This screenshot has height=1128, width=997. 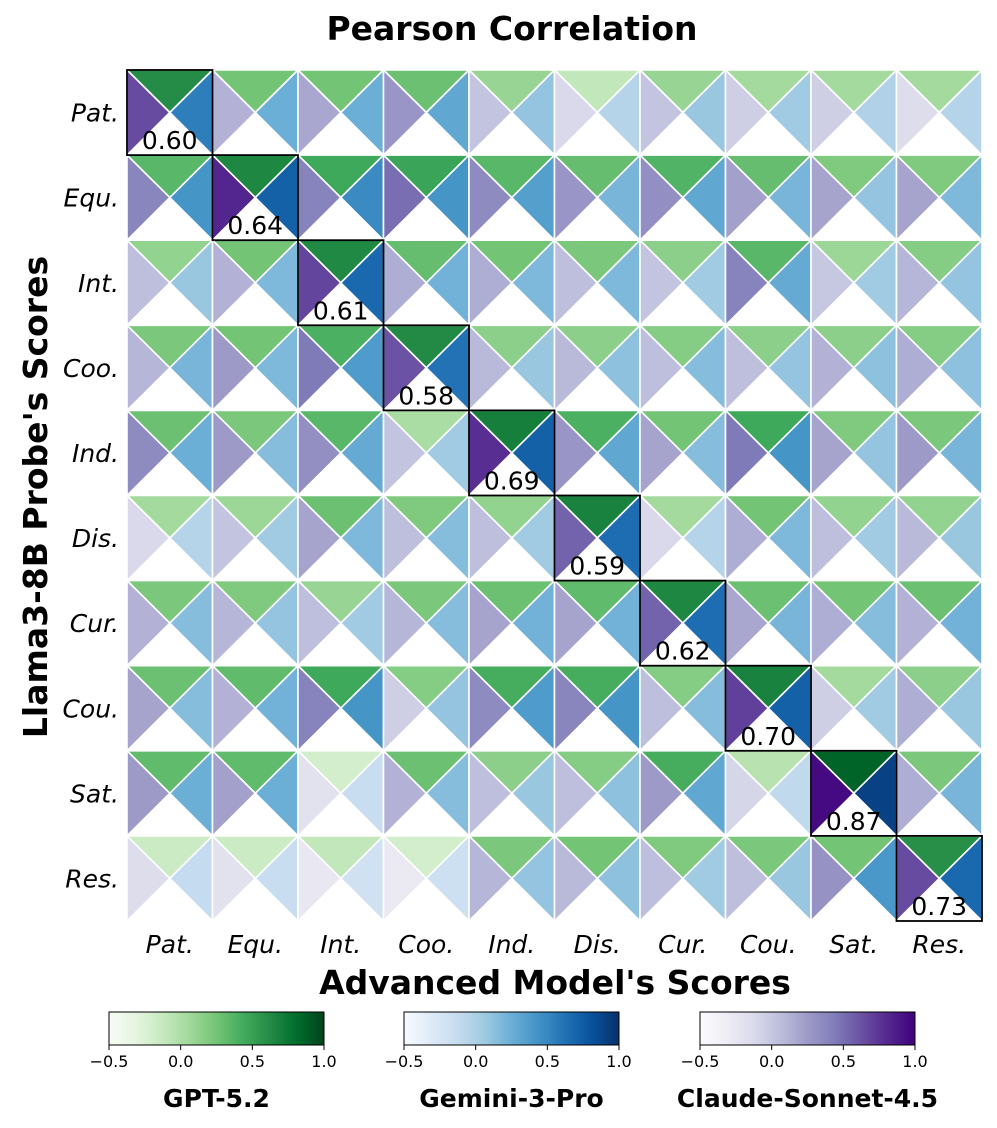 I want to click on chart-title: Pearson Correlation, so click(x=511, y=28).